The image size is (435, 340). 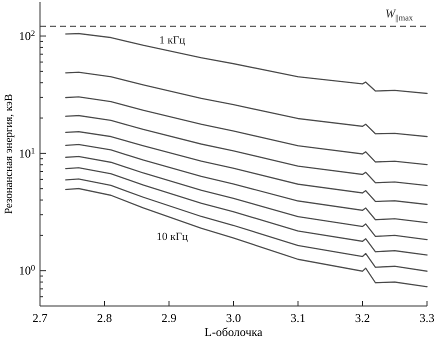 I want to click on y-tick-label: 10$^{0}$, so click(x=26, y=270).